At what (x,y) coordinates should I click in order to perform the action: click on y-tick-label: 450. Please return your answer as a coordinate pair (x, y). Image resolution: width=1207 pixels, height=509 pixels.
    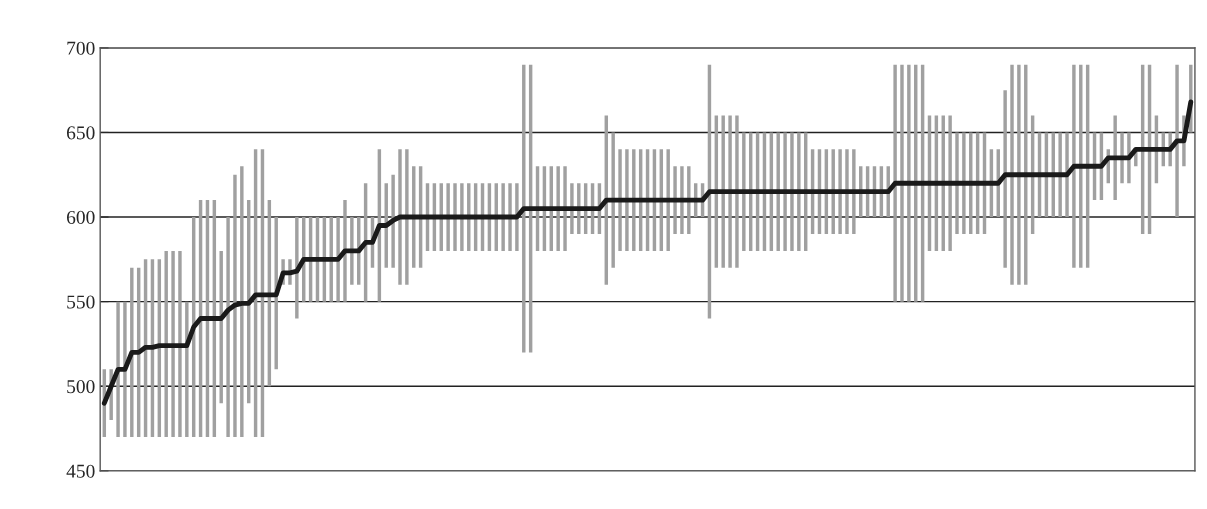
    Looking at the image, I should click on (80, 471).